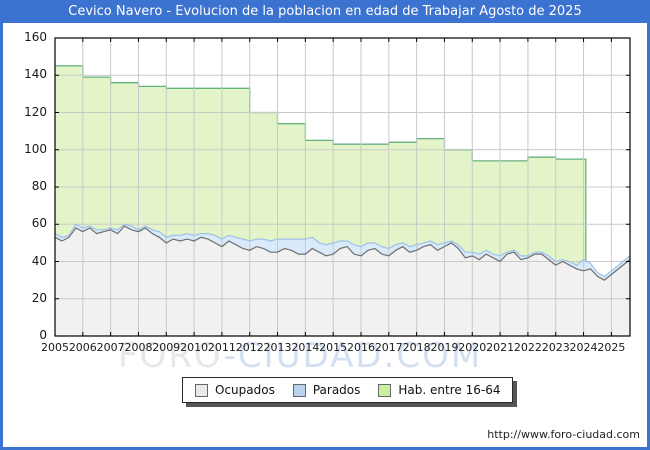 This screenshot has width=650, height=450. Describe the element at coordinates (360, 347) in the screenshot. I see `x-tick-label: 2016` at that location.